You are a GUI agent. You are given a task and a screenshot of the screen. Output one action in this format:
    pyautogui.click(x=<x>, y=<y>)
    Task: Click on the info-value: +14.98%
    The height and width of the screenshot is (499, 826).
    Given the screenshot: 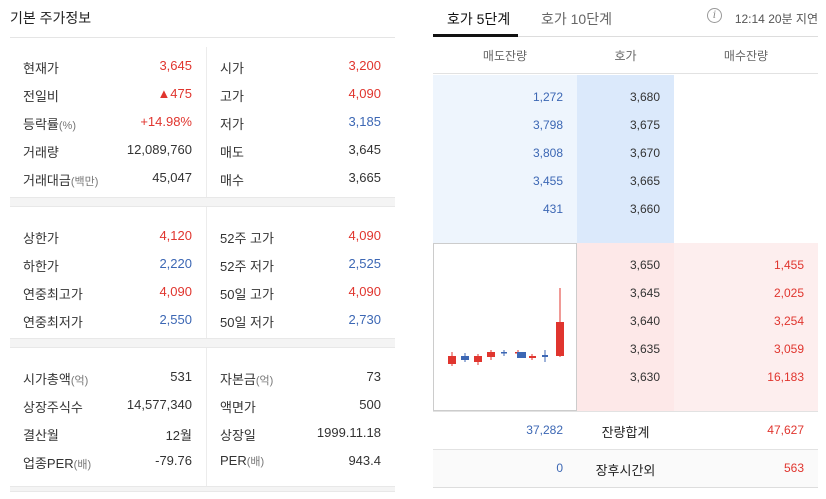 What is the action you would take?
    pyautogui.click(x=166, y=121)
    